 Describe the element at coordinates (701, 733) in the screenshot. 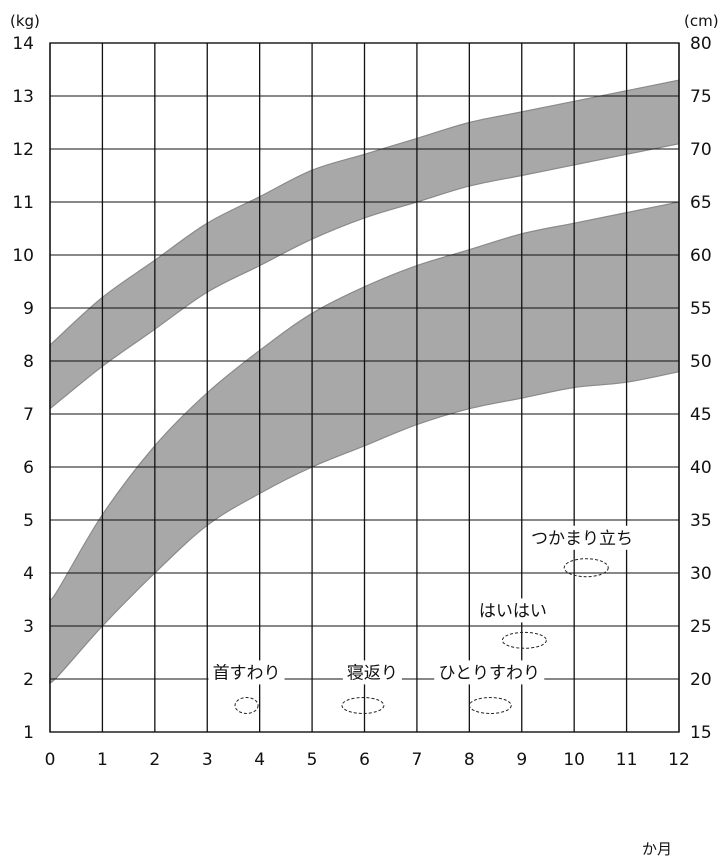

I see `y-right-tick-label: 15` at that location.